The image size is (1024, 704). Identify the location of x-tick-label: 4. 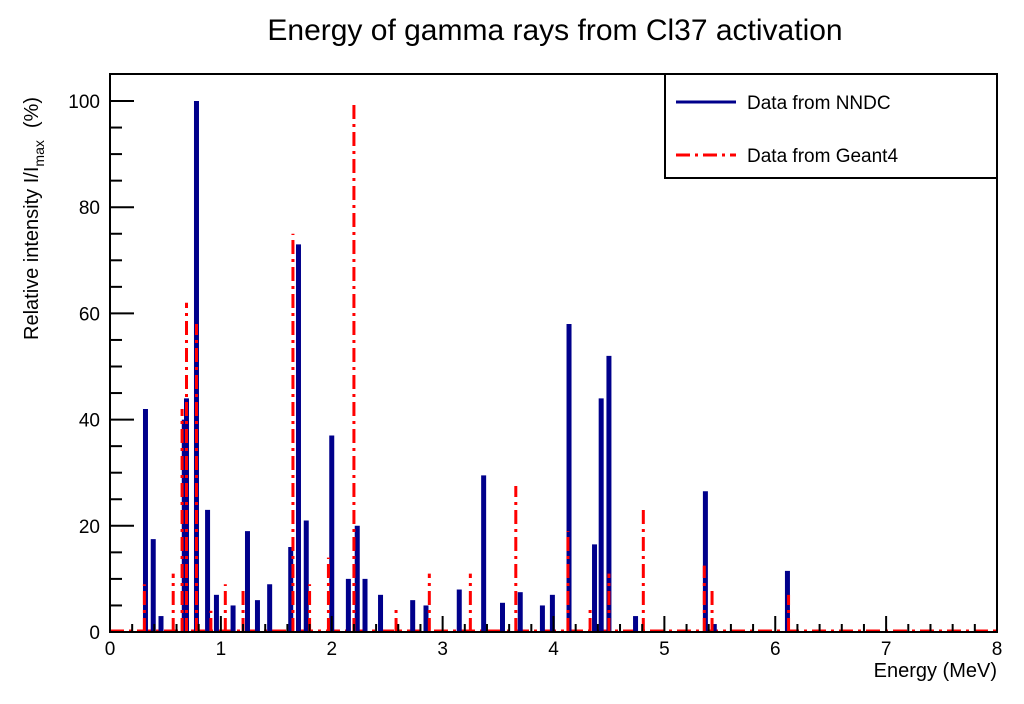
(553, 649).